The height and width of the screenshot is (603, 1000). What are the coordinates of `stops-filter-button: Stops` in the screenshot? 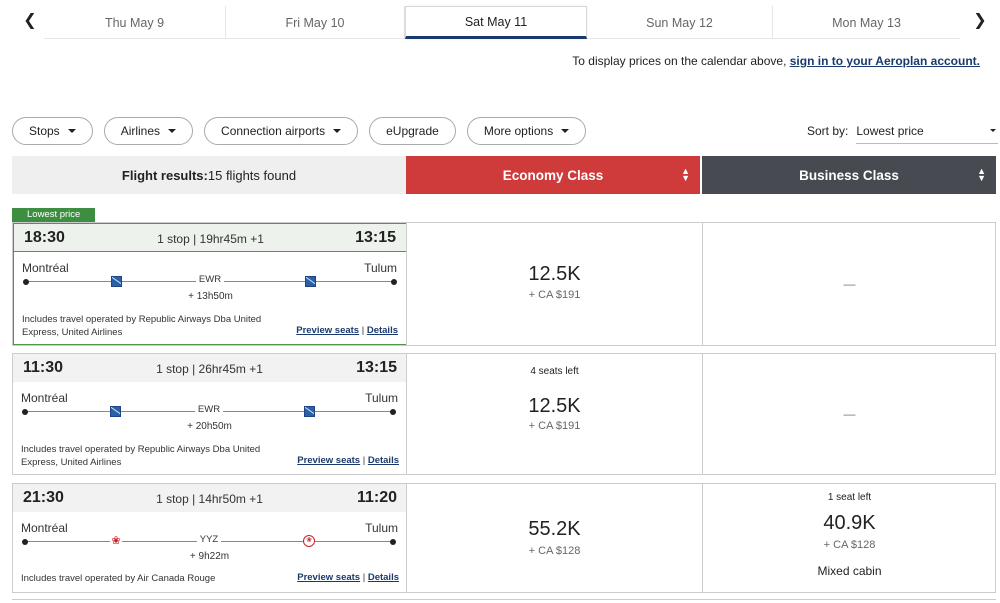 It's located at (52, 131).